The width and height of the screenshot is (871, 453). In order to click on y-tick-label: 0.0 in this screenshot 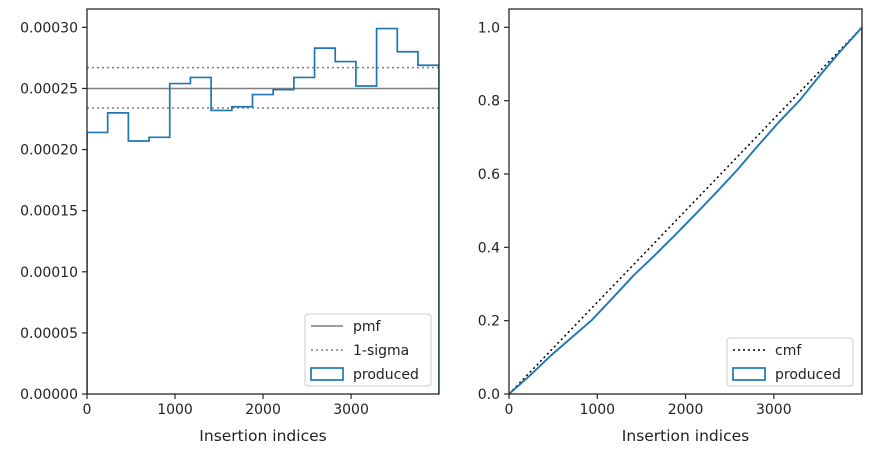, I will do `click(489, 395)`.